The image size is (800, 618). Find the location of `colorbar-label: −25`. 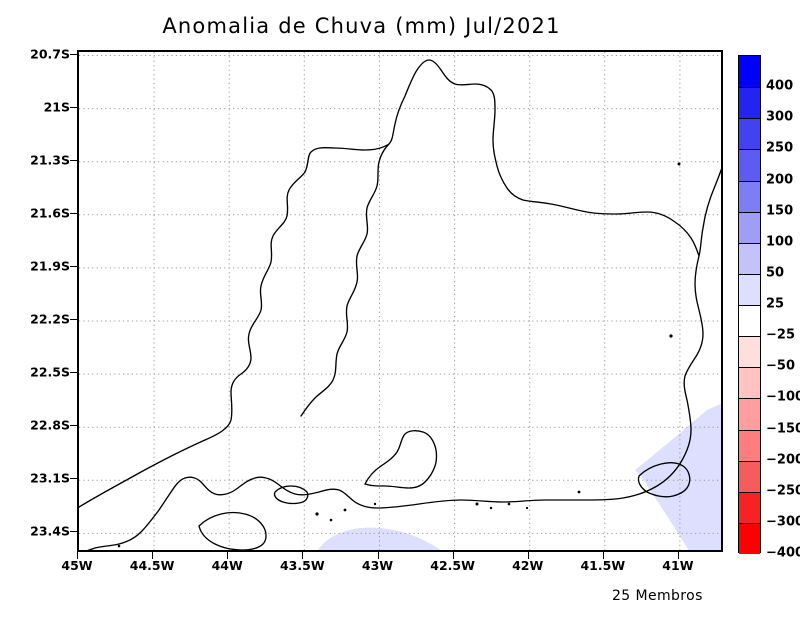

colorbar-label: −25 is located at coordinates (780, 335).